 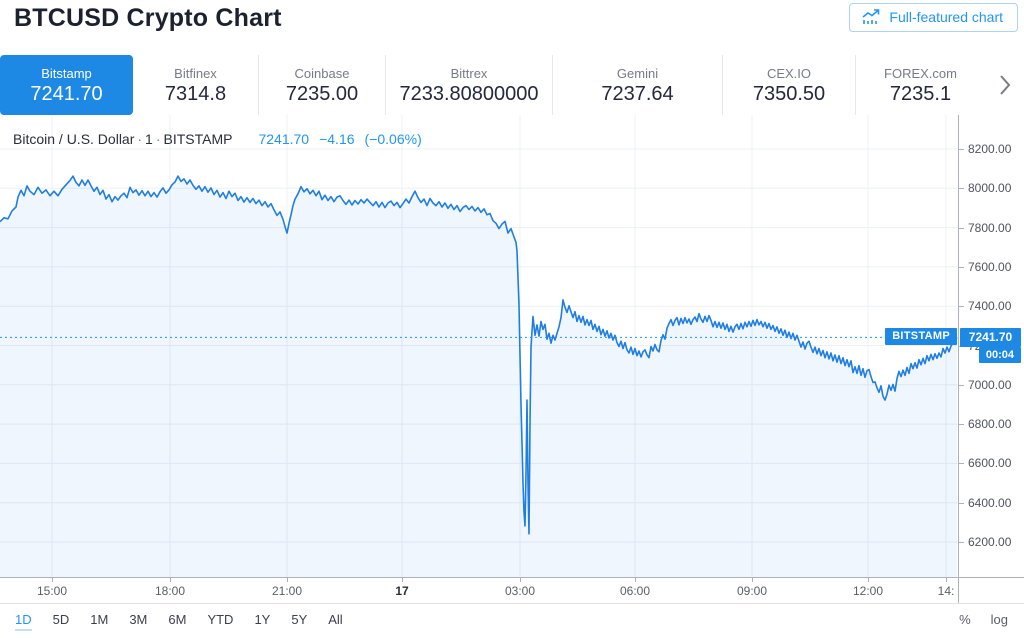 I want to click on legend-exchange: BITSTAMP, so click(x=198, y=139).